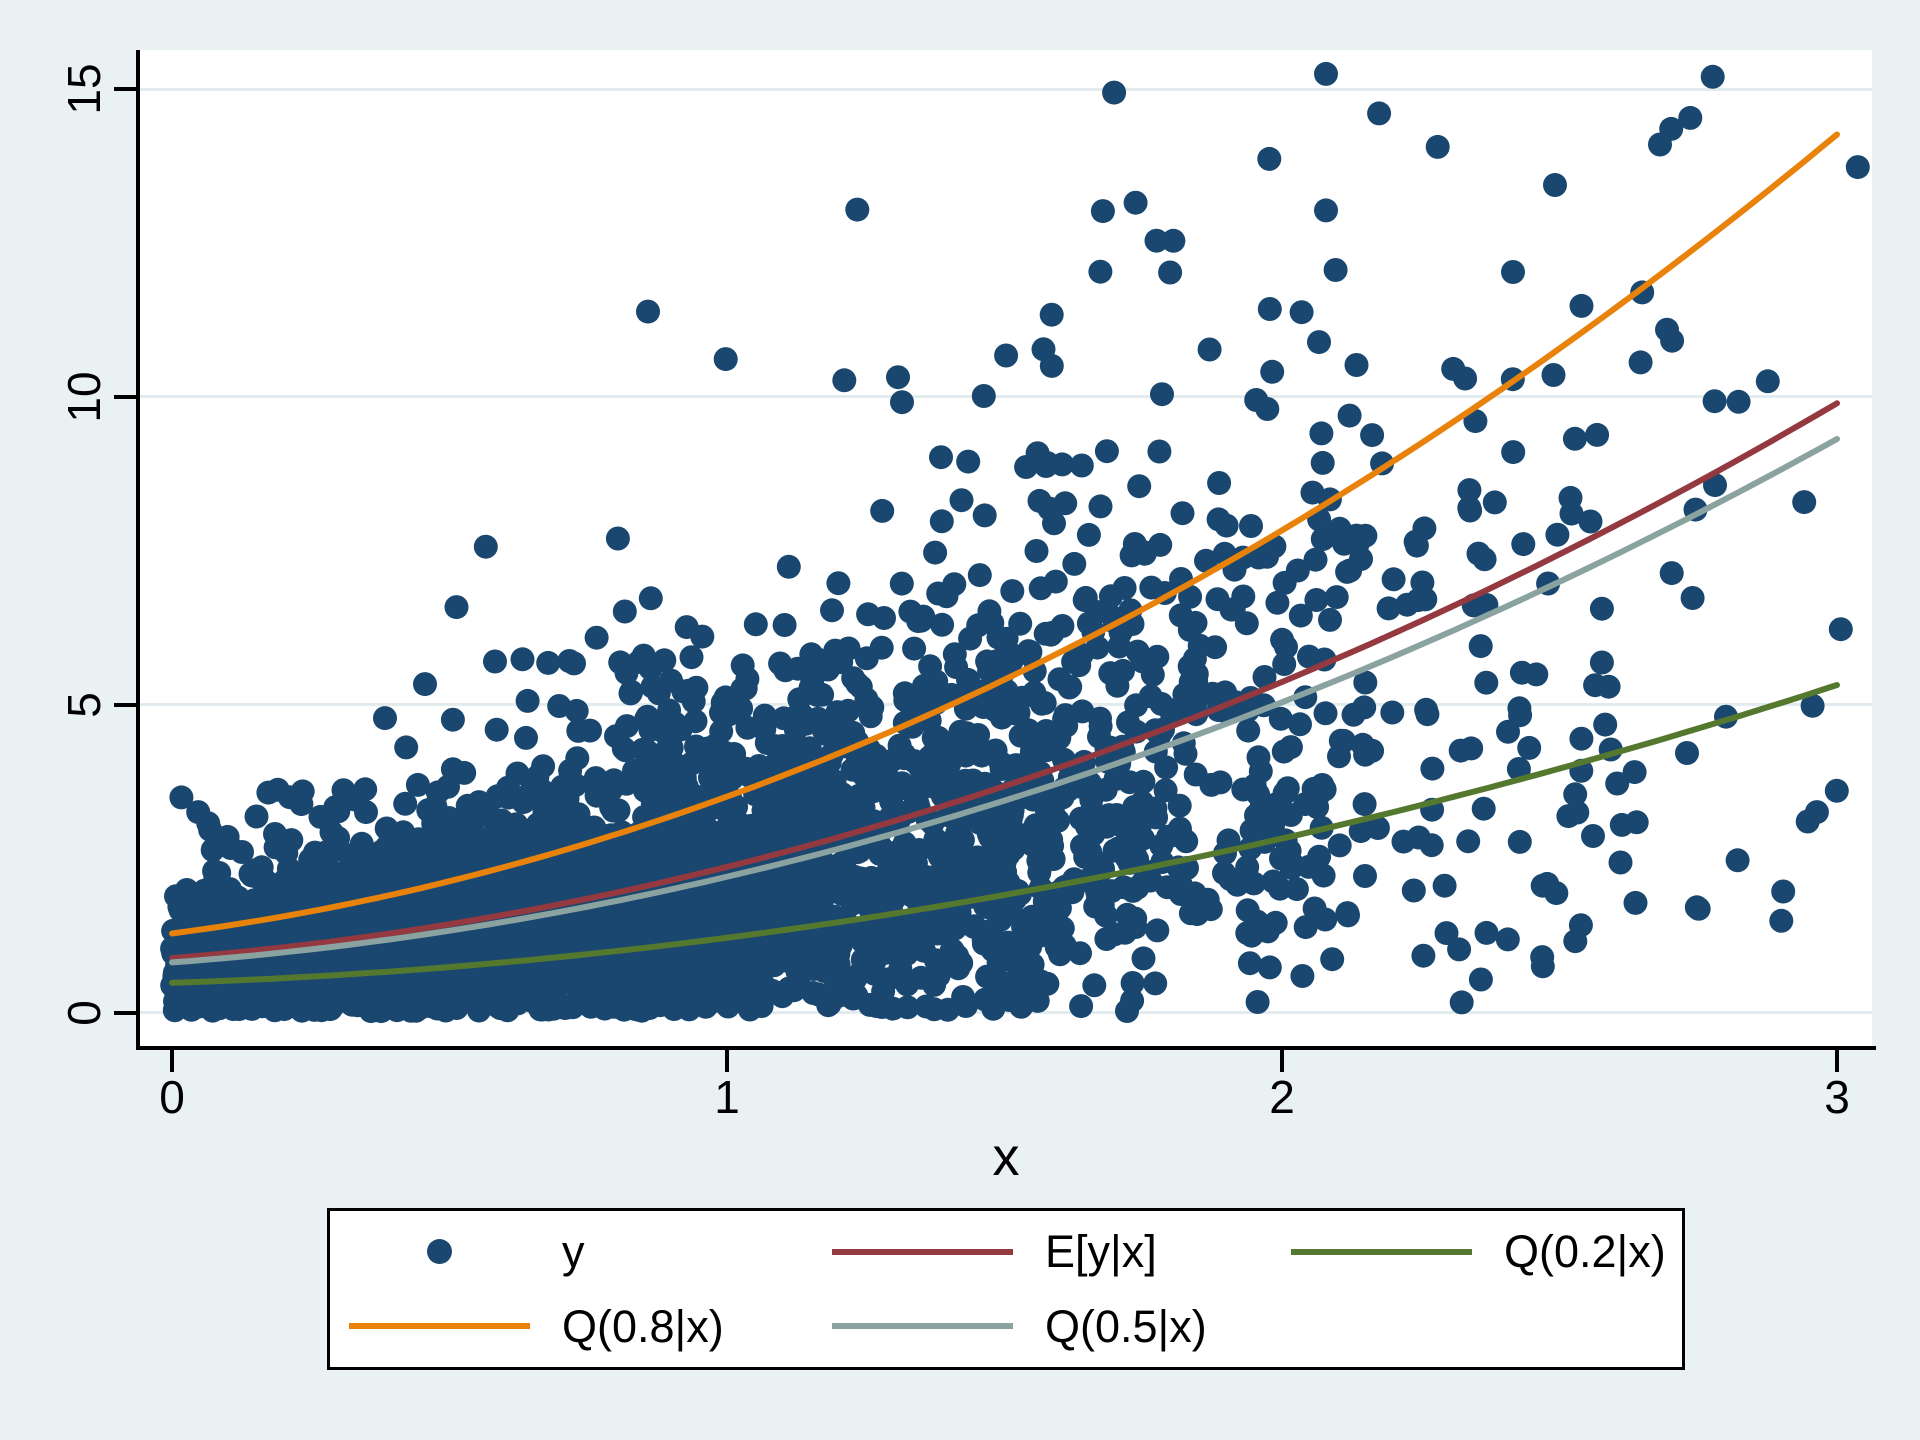  Describe the element at coordinates (727, 1097) in the screenshot. I see `x-tick-label-1: 1` at that location.